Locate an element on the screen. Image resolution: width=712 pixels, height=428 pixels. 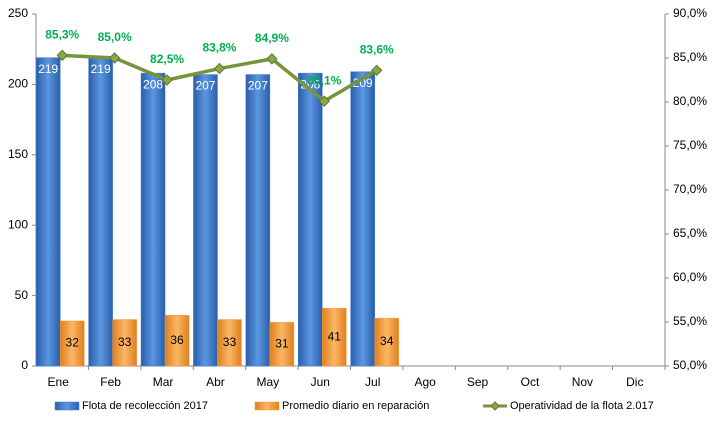
line-value-label: 80,1% is located at coordinates (324, 80).